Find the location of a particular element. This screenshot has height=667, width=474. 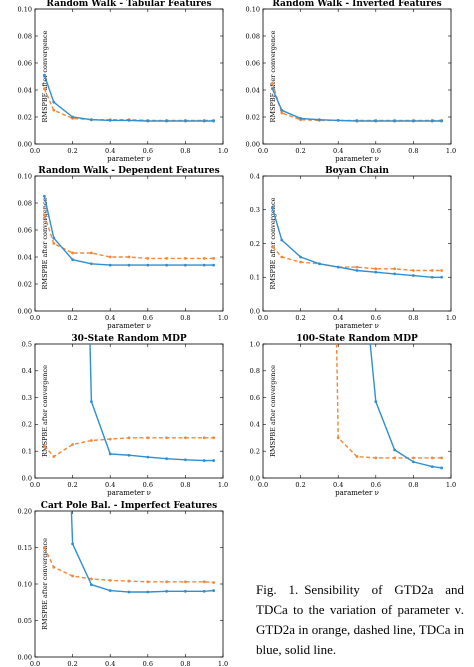

y-tick-label: 0.1 is located at coordinates (27, 452).